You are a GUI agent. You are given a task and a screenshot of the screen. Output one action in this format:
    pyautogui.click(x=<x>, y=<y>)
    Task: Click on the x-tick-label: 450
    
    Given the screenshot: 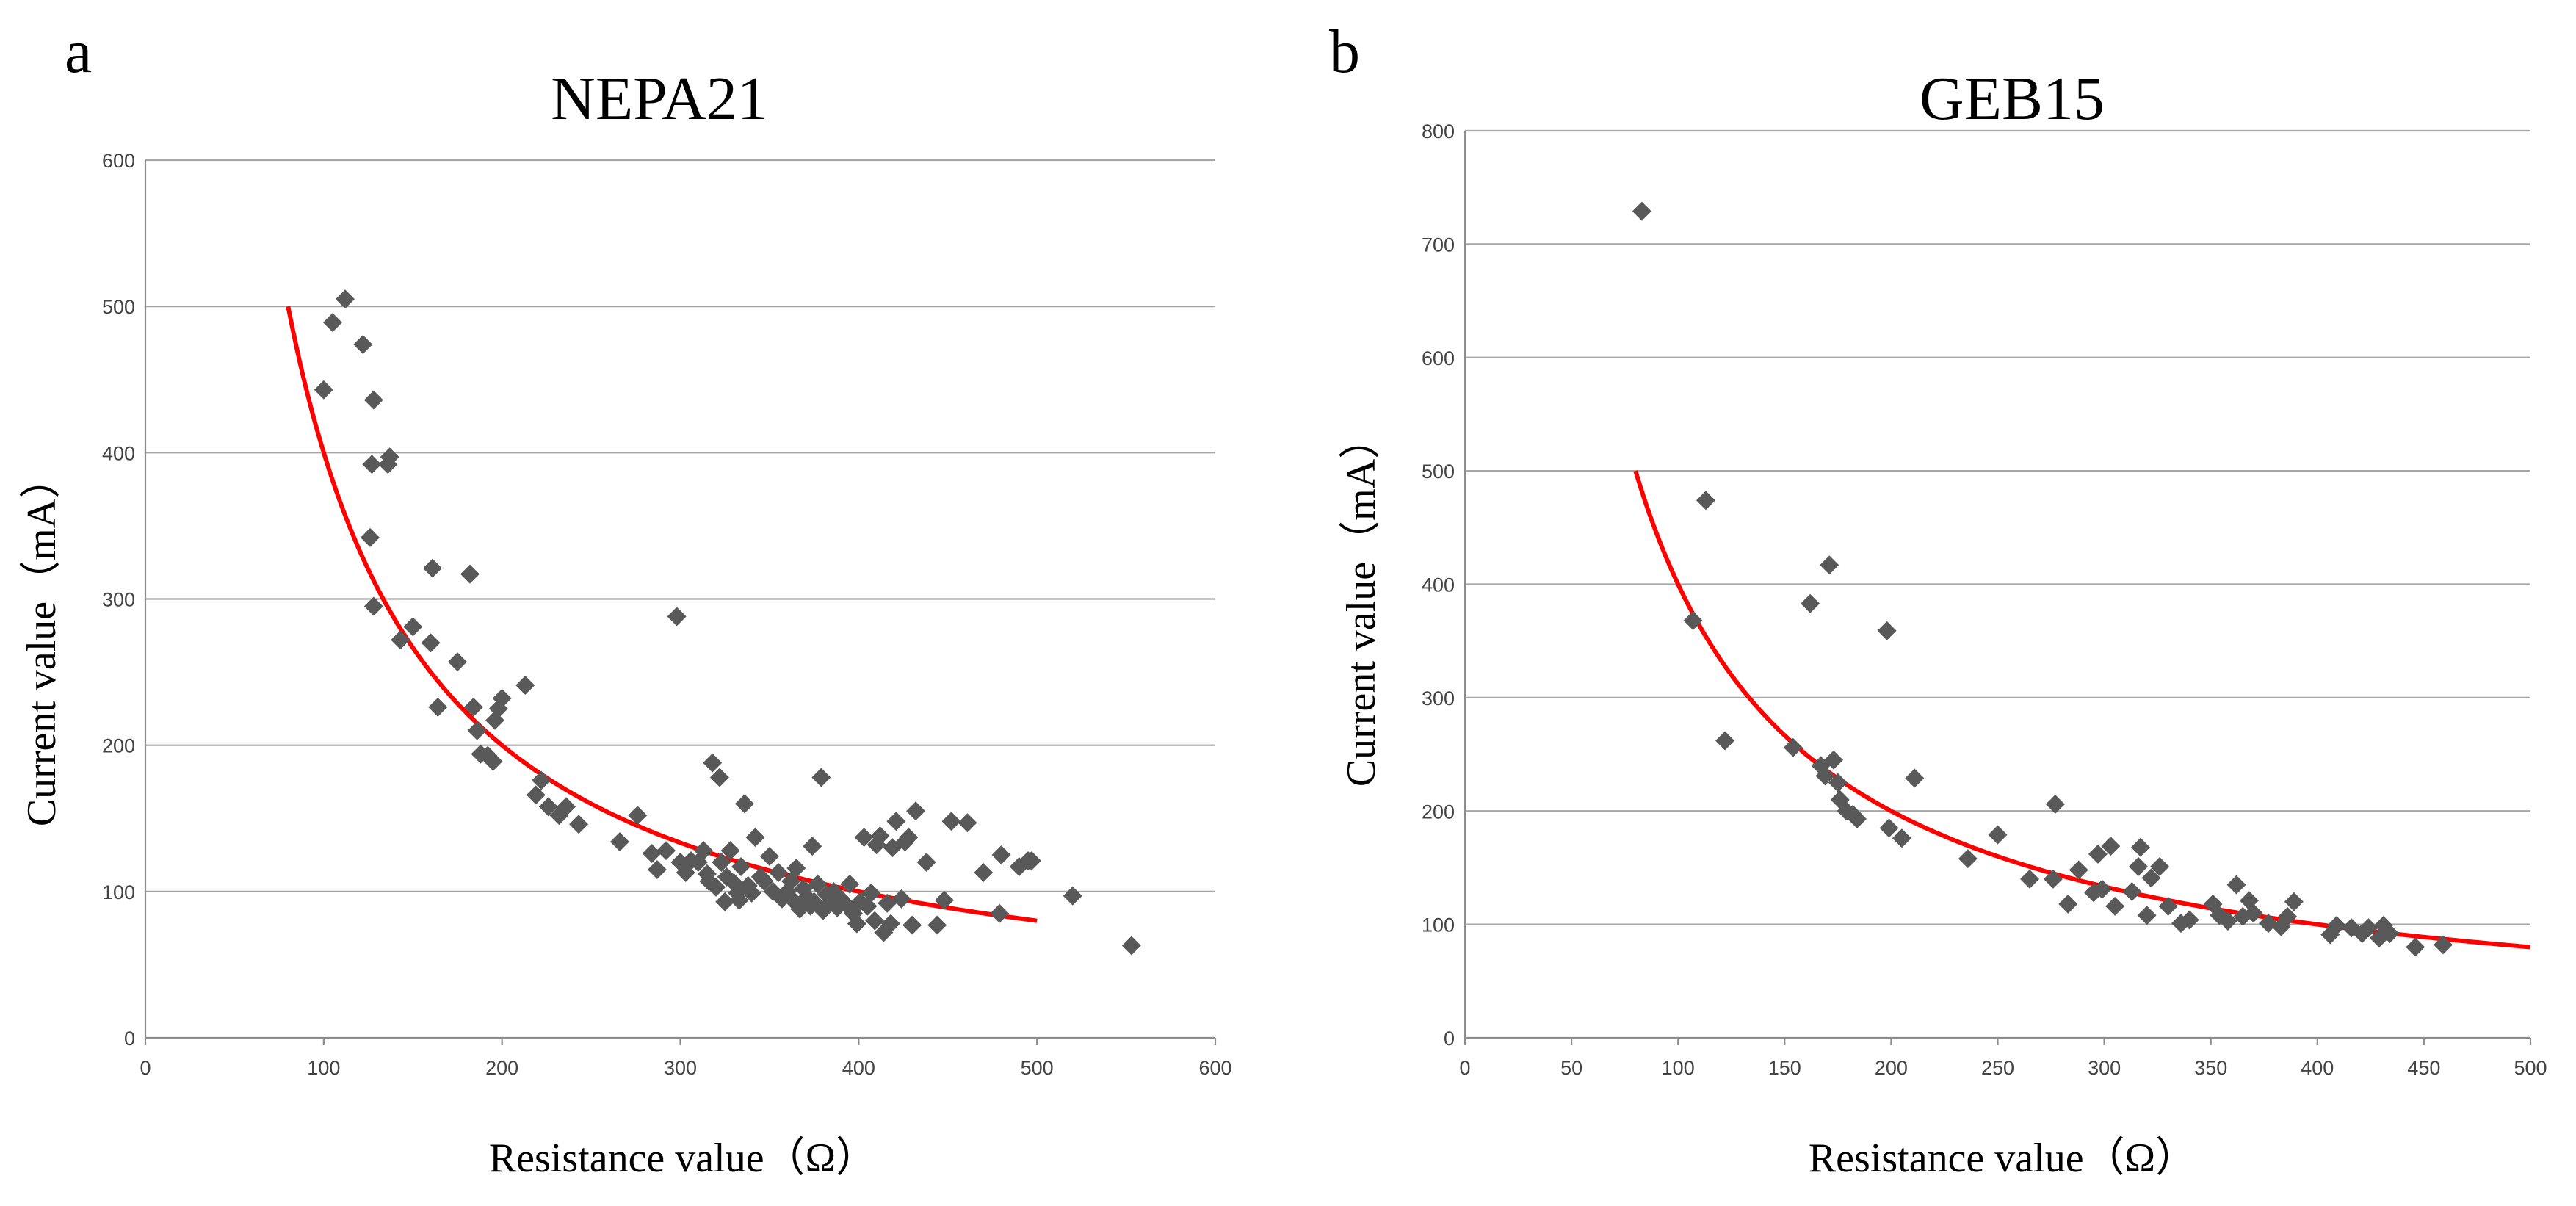 What is the action you would take?
    pyautogui.click(x=2423, y=1068)
    